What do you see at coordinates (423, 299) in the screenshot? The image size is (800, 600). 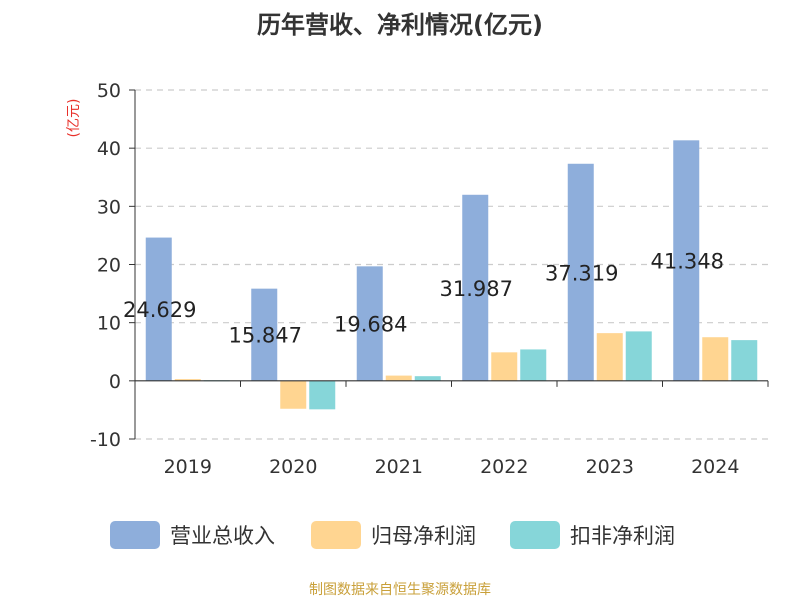 I see `data-labels: 24.629 15.847 19.684 31.987 37.319 41.348` at bounding box center [423, 299].